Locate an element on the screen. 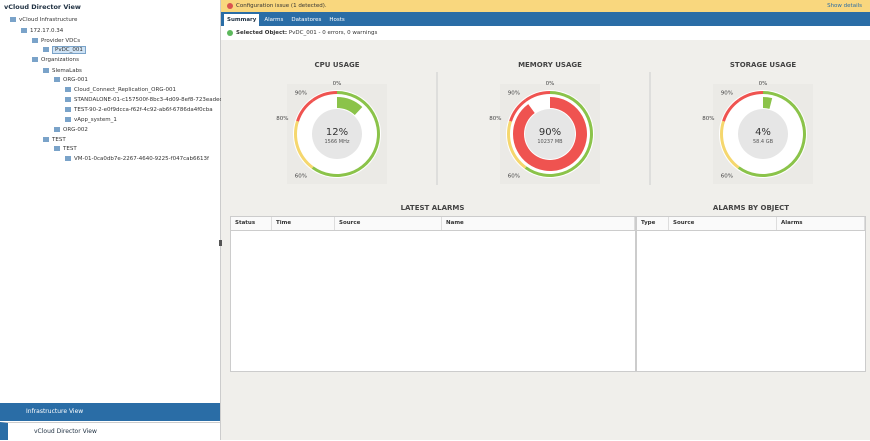  view-button: vCloud Director View is located at coordinates (110, 431).